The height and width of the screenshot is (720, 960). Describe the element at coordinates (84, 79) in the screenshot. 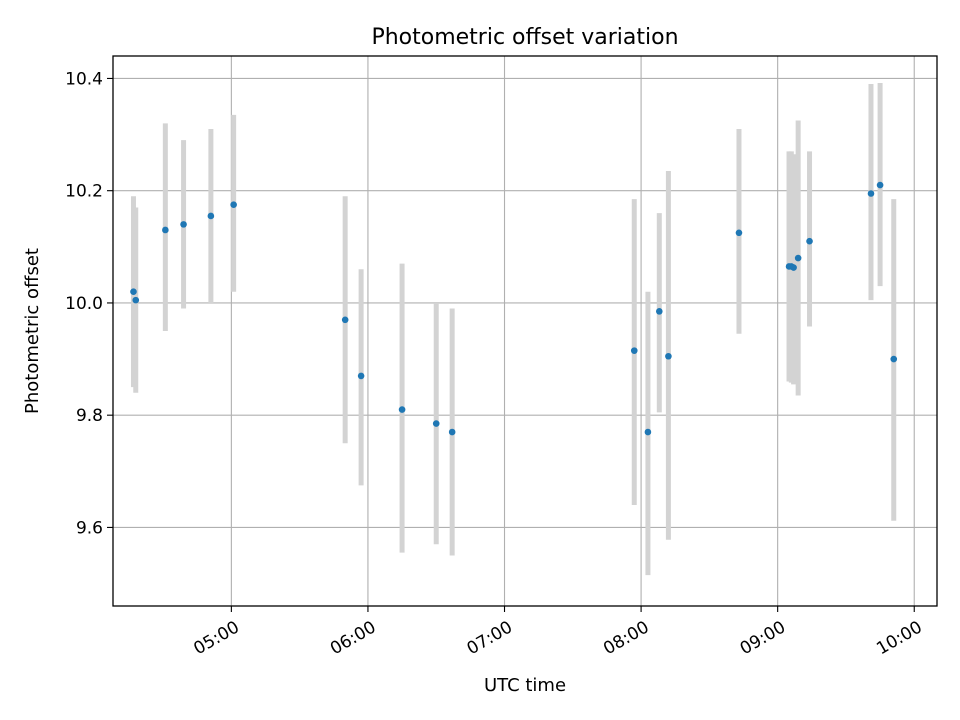

I see `y-tick-label: 10.4` at that location.